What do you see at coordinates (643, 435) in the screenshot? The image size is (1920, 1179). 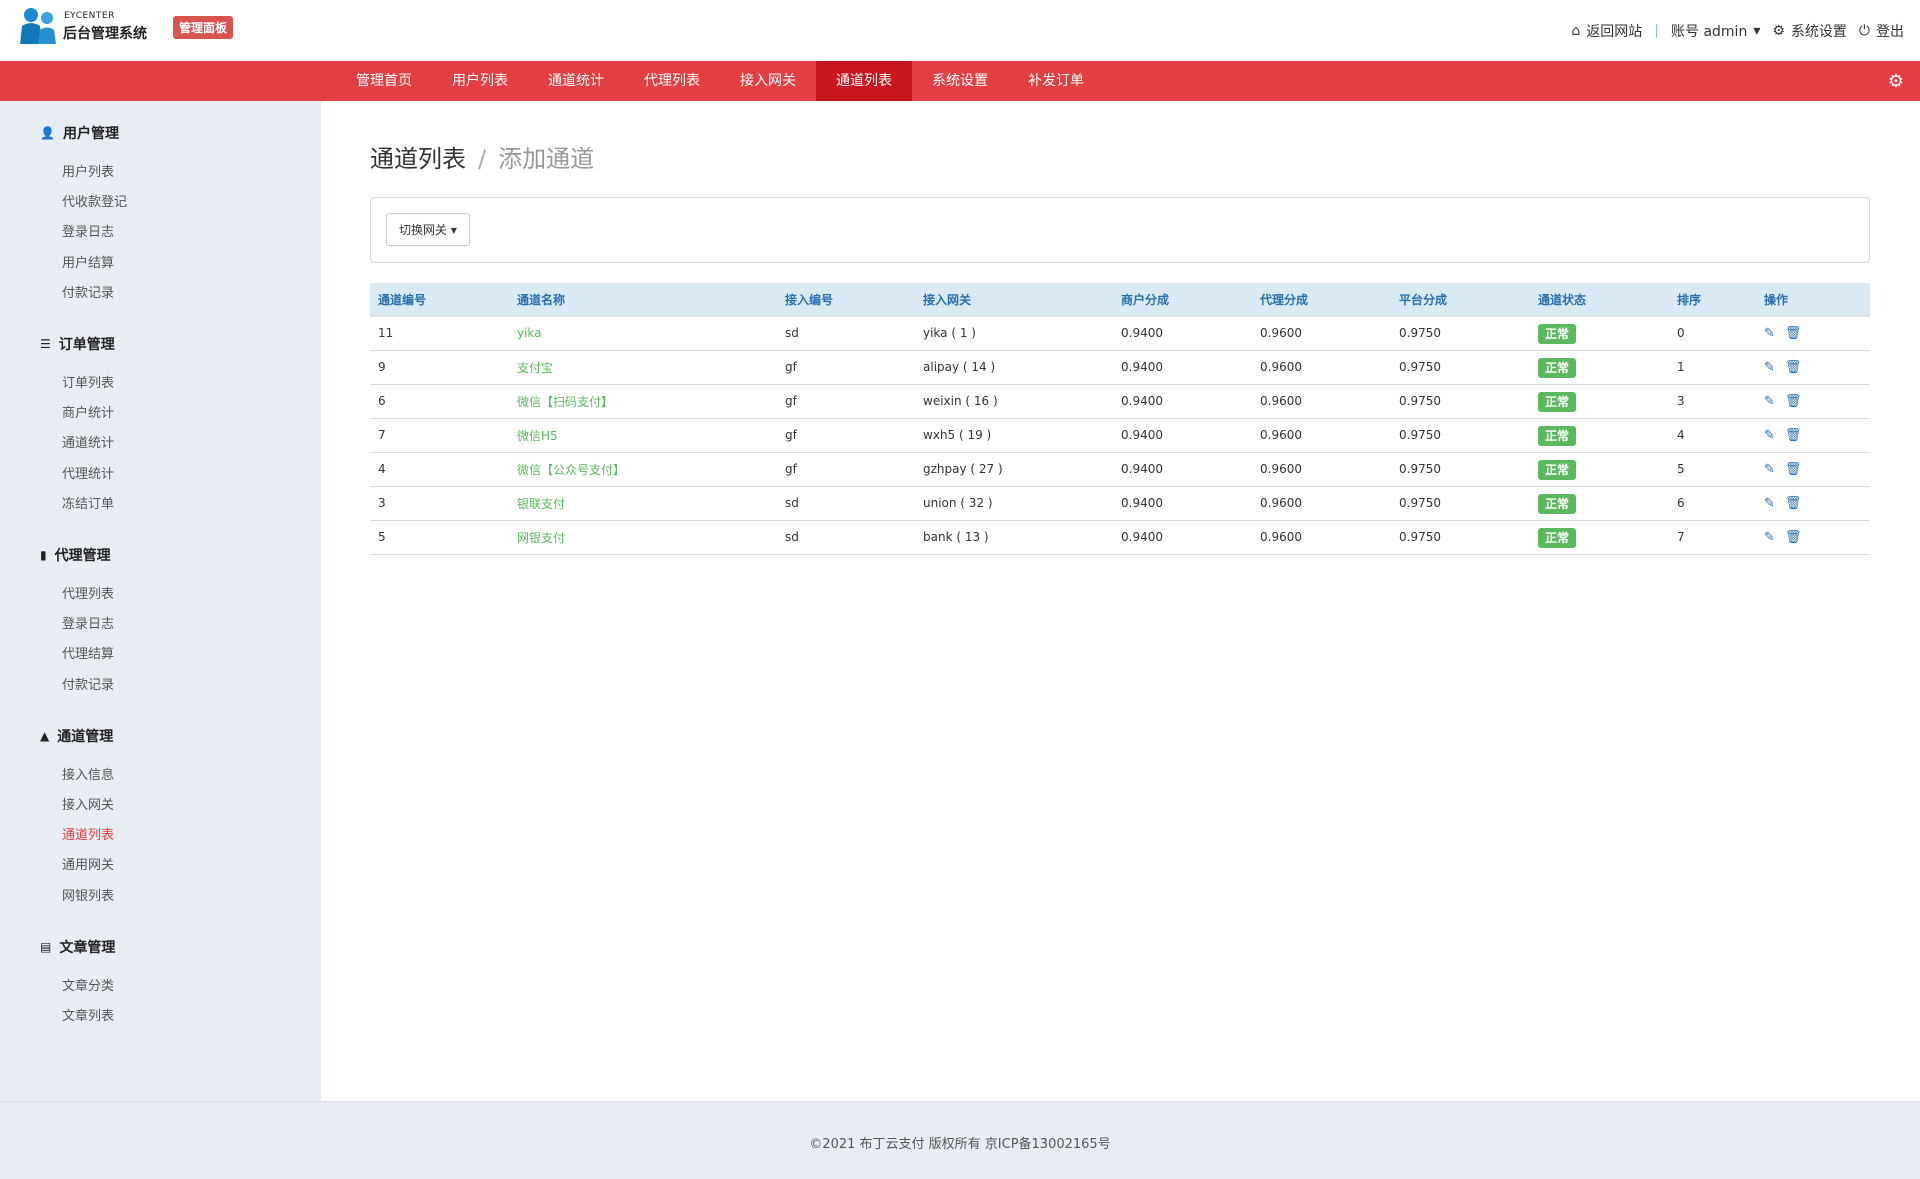 I see `table-cell: 微信H5` at bounding box center [643, 435].